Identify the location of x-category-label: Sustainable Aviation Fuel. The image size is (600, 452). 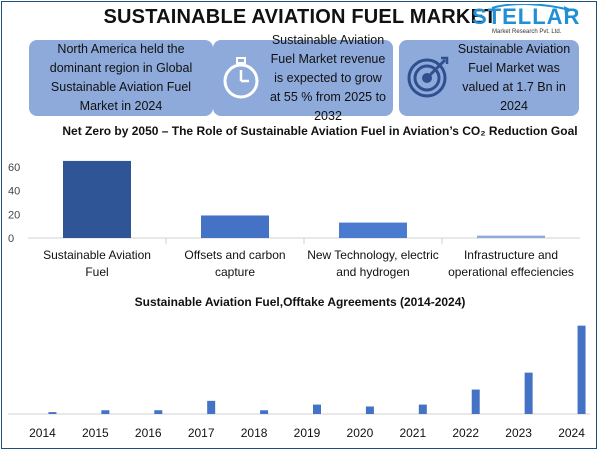
(97, 263).